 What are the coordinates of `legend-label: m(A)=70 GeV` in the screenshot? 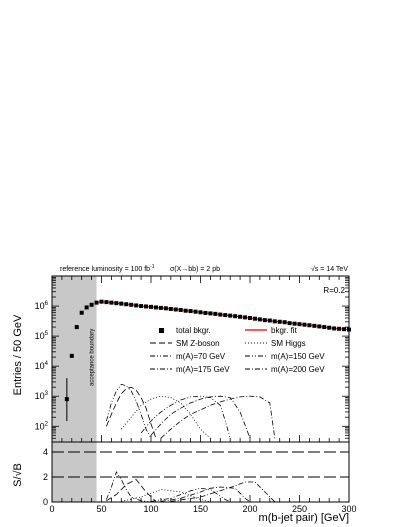 It's located at (201, 356).